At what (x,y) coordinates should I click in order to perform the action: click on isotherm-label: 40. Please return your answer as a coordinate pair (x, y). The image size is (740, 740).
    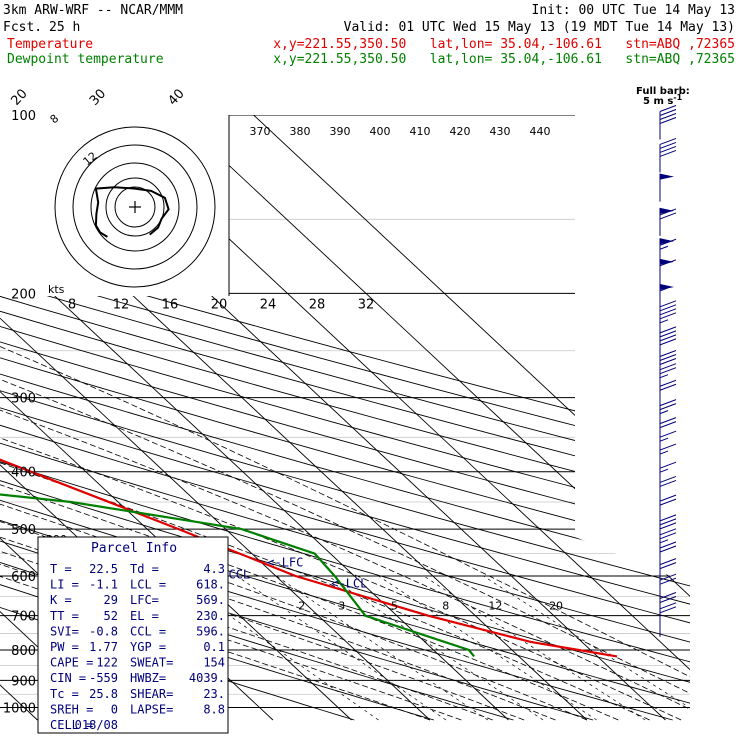
    Looking at the image, I should click on (176, 97).